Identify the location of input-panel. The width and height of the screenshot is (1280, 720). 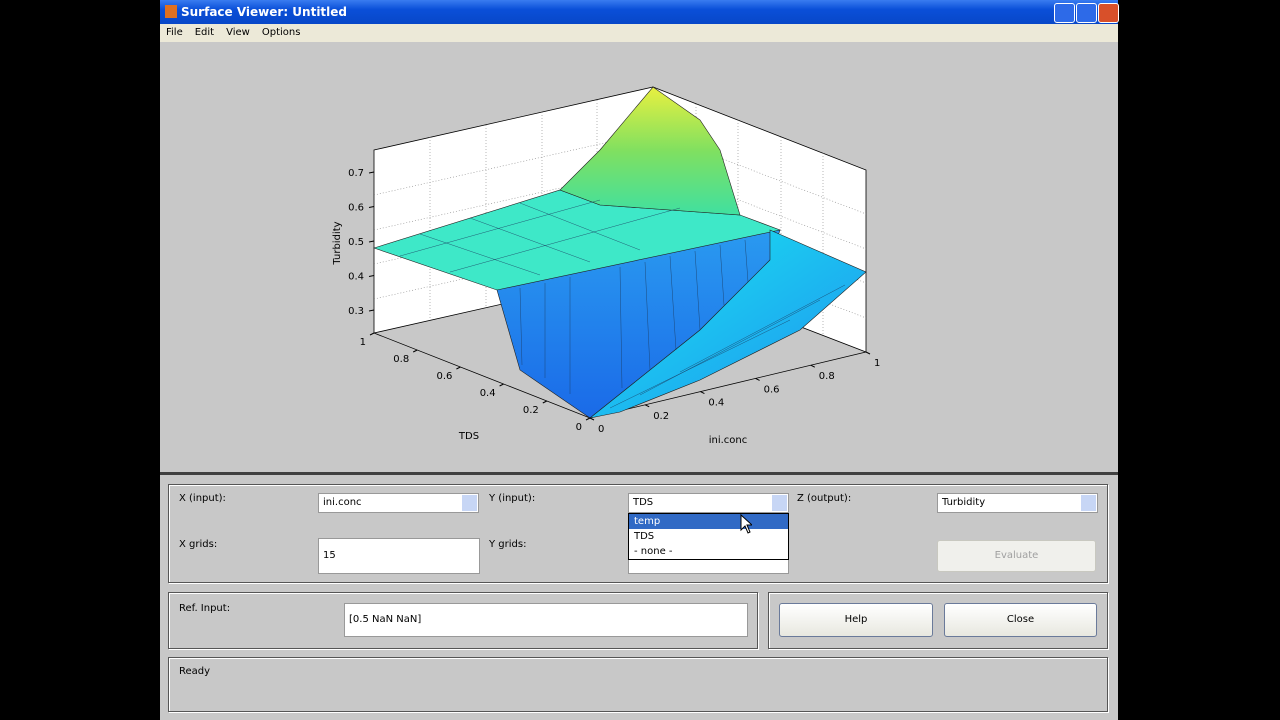
(638, 533).